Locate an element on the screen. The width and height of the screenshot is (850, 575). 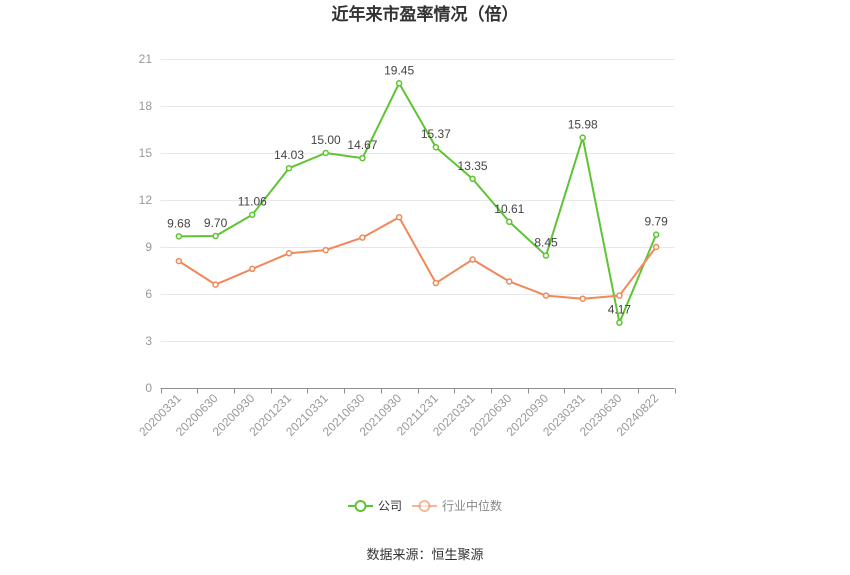
company-data-label: 14.03 is located at coordinates (289, 155).